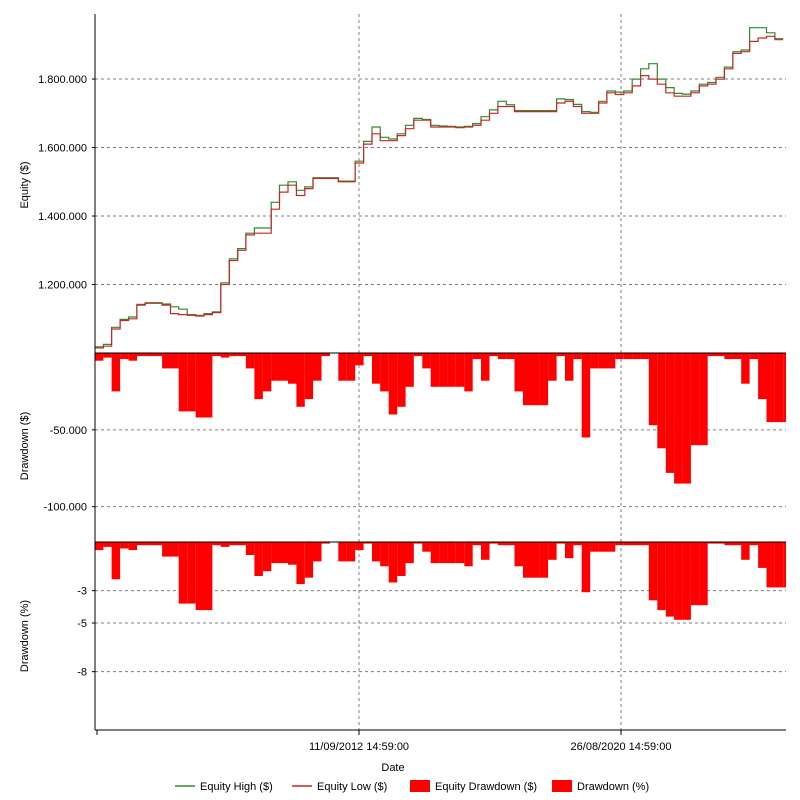  I want to click on equity-axis-label: Equity ($), so click(25, 184).